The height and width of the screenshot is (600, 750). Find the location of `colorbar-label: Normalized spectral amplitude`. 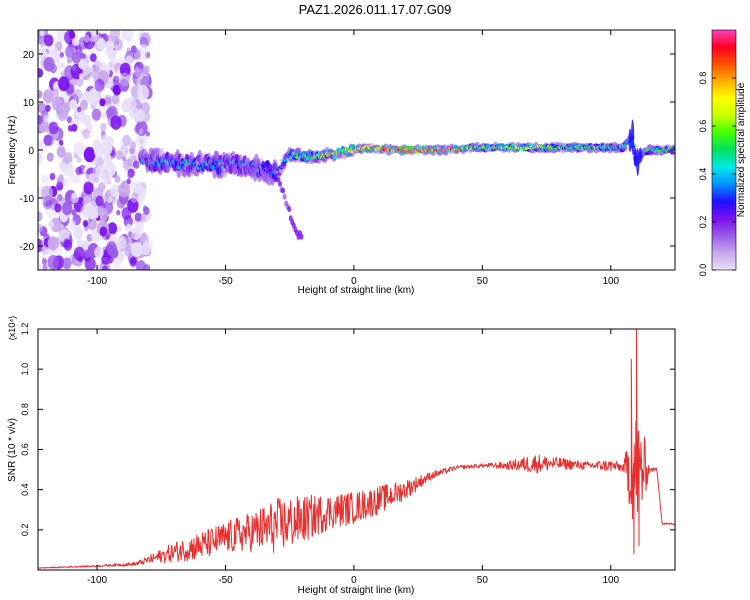

colorbar-label: Normalized spectral amplitude is located at coordinates (741, 149).